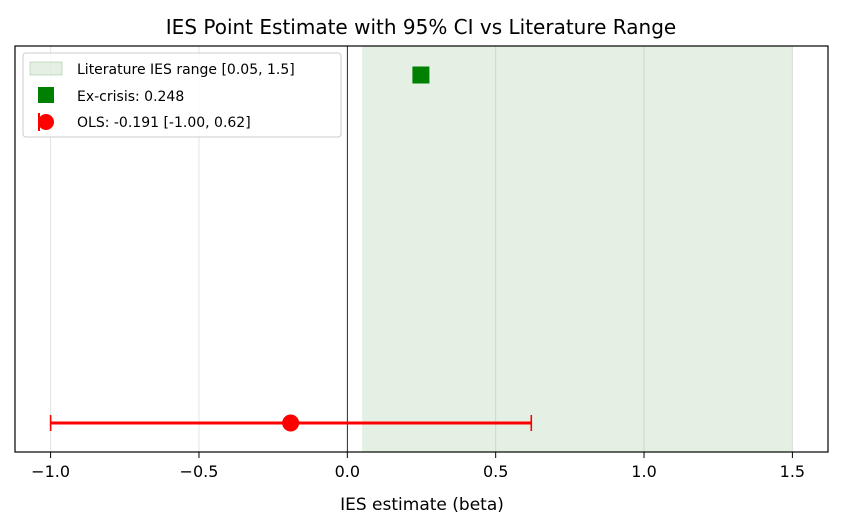 The height and width of the screenshot is (528, 843). I want to click on x-axis-ticks: −1.0 −0.5 0.0 0.5 1.0 1.5, so click(418, 466).